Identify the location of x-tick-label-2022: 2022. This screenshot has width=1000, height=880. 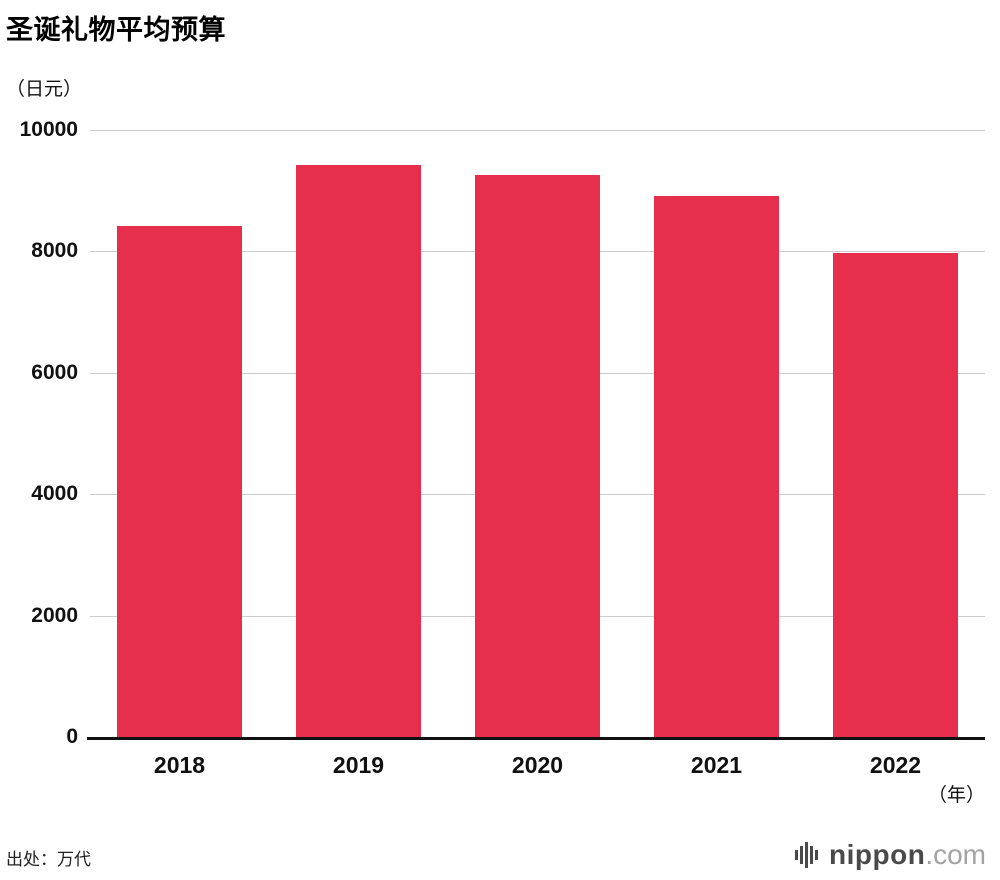
(895, 765).